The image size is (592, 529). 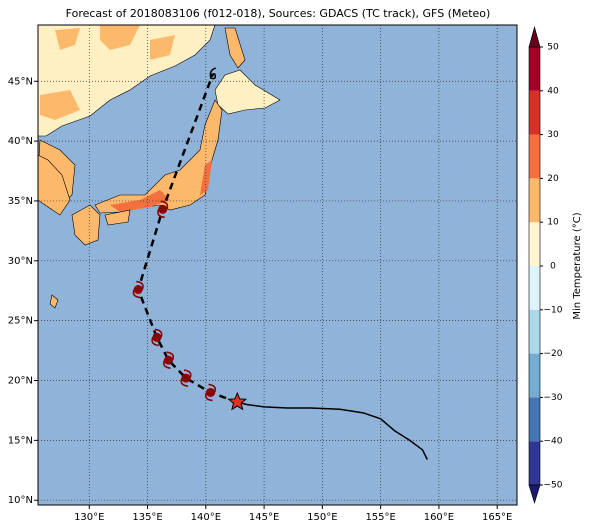 I want to click on y-tick-label: 25°N, so click(x=20, y=321).